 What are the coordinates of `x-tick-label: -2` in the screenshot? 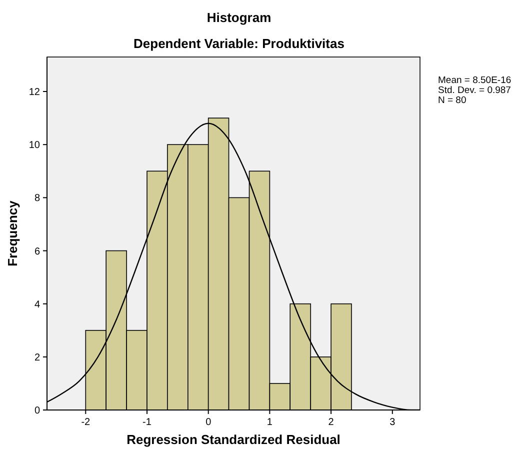 It's located at (86, 422).